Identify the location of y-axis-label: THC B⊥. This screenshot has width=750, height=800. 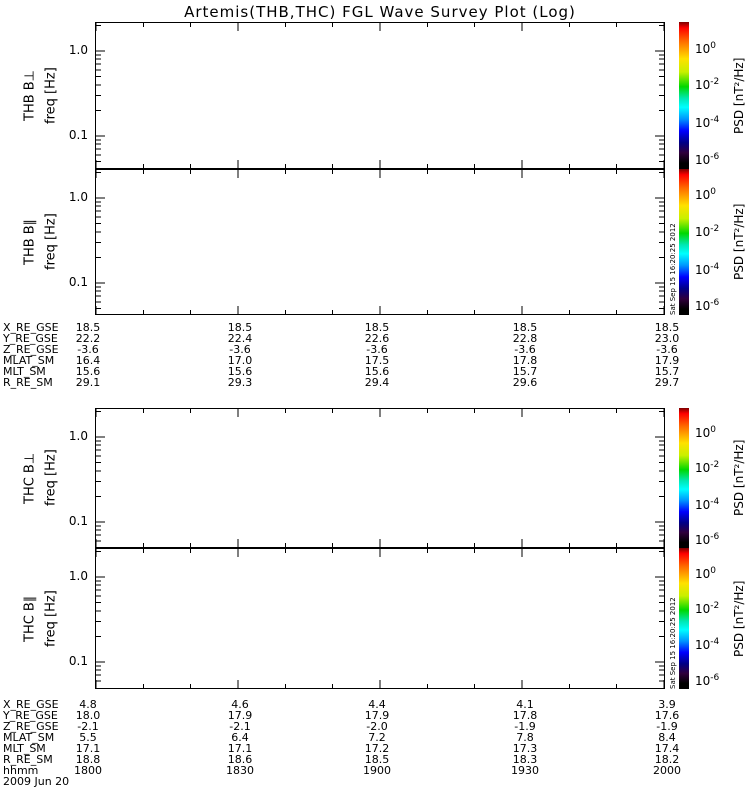
(30, 478).